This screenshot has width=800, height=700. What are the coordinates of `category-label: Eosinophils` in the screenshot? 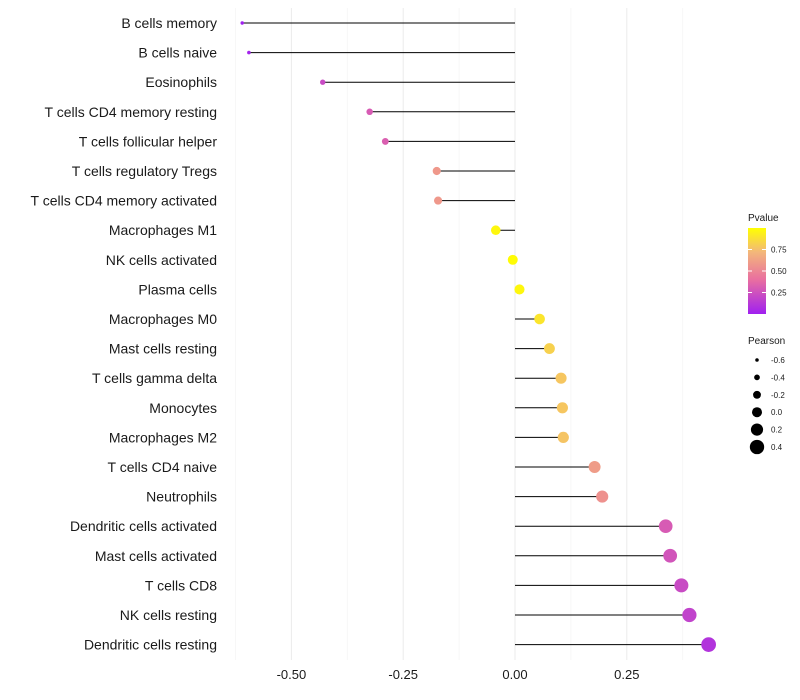 It's located at (181, 82).